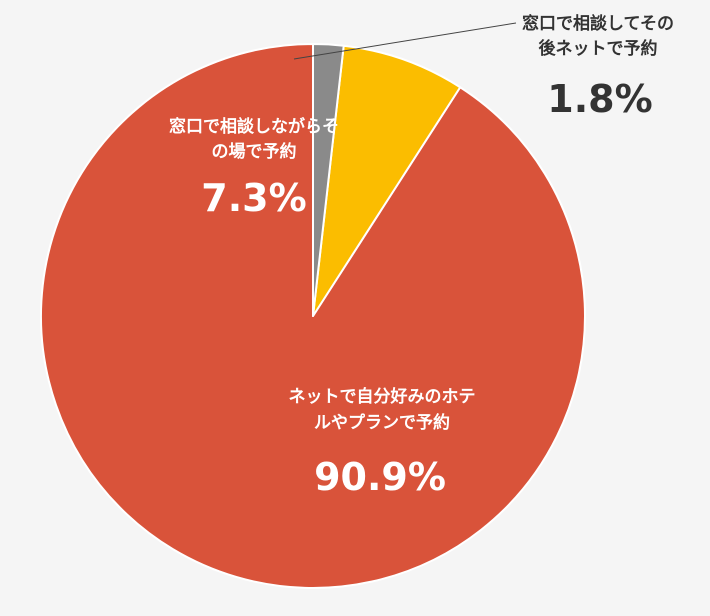 Image resolution: width=710 pixels, height=616 pixels. I want to click on slice-label-2-line-0: 窓口で相談してその, so click(598, 23).